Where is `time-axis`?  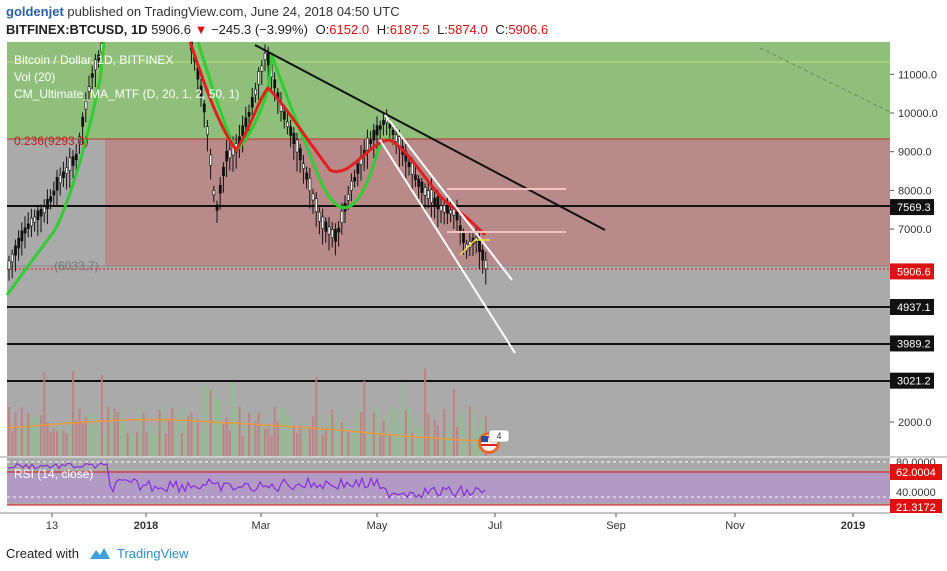 time-axis is located at coordinates (473, 523).